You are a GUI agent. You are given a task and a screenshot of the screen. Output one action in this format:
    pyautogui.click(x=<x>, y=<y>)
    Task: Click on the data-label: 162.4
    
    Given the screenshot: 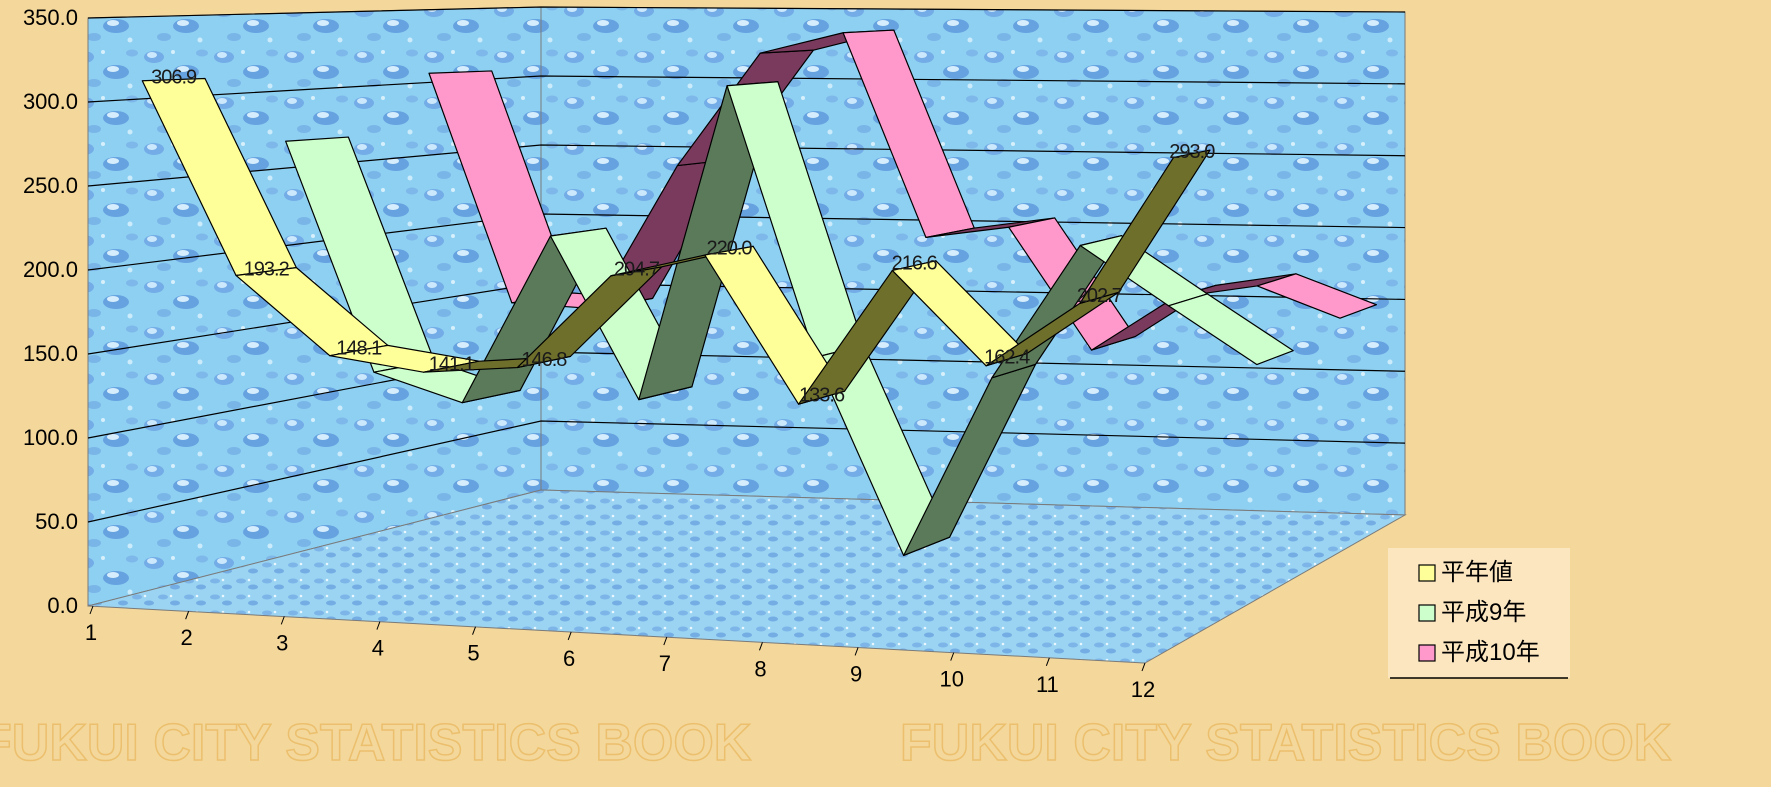 What is the action you would take?
    pyautogui.click(x=1007, y=358)
    